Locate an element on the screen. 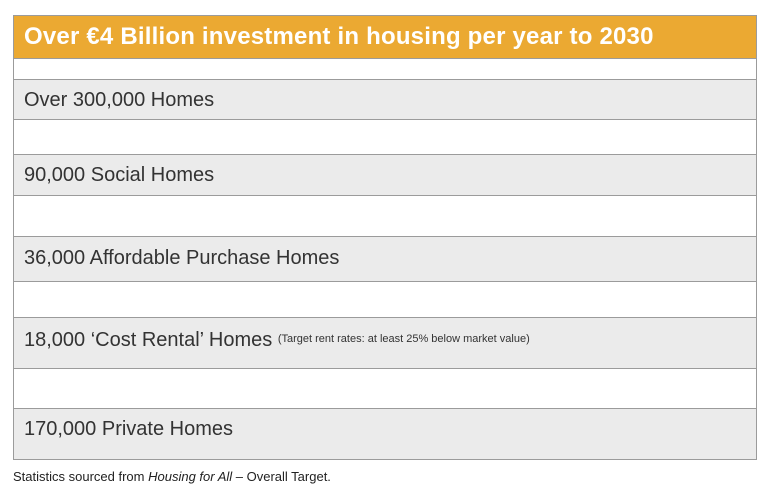 Image resolution: width=768 pixels, height=497 pixels. table-row-social-homes: 90,000 Social Homes is located at coordinates (385, 174).